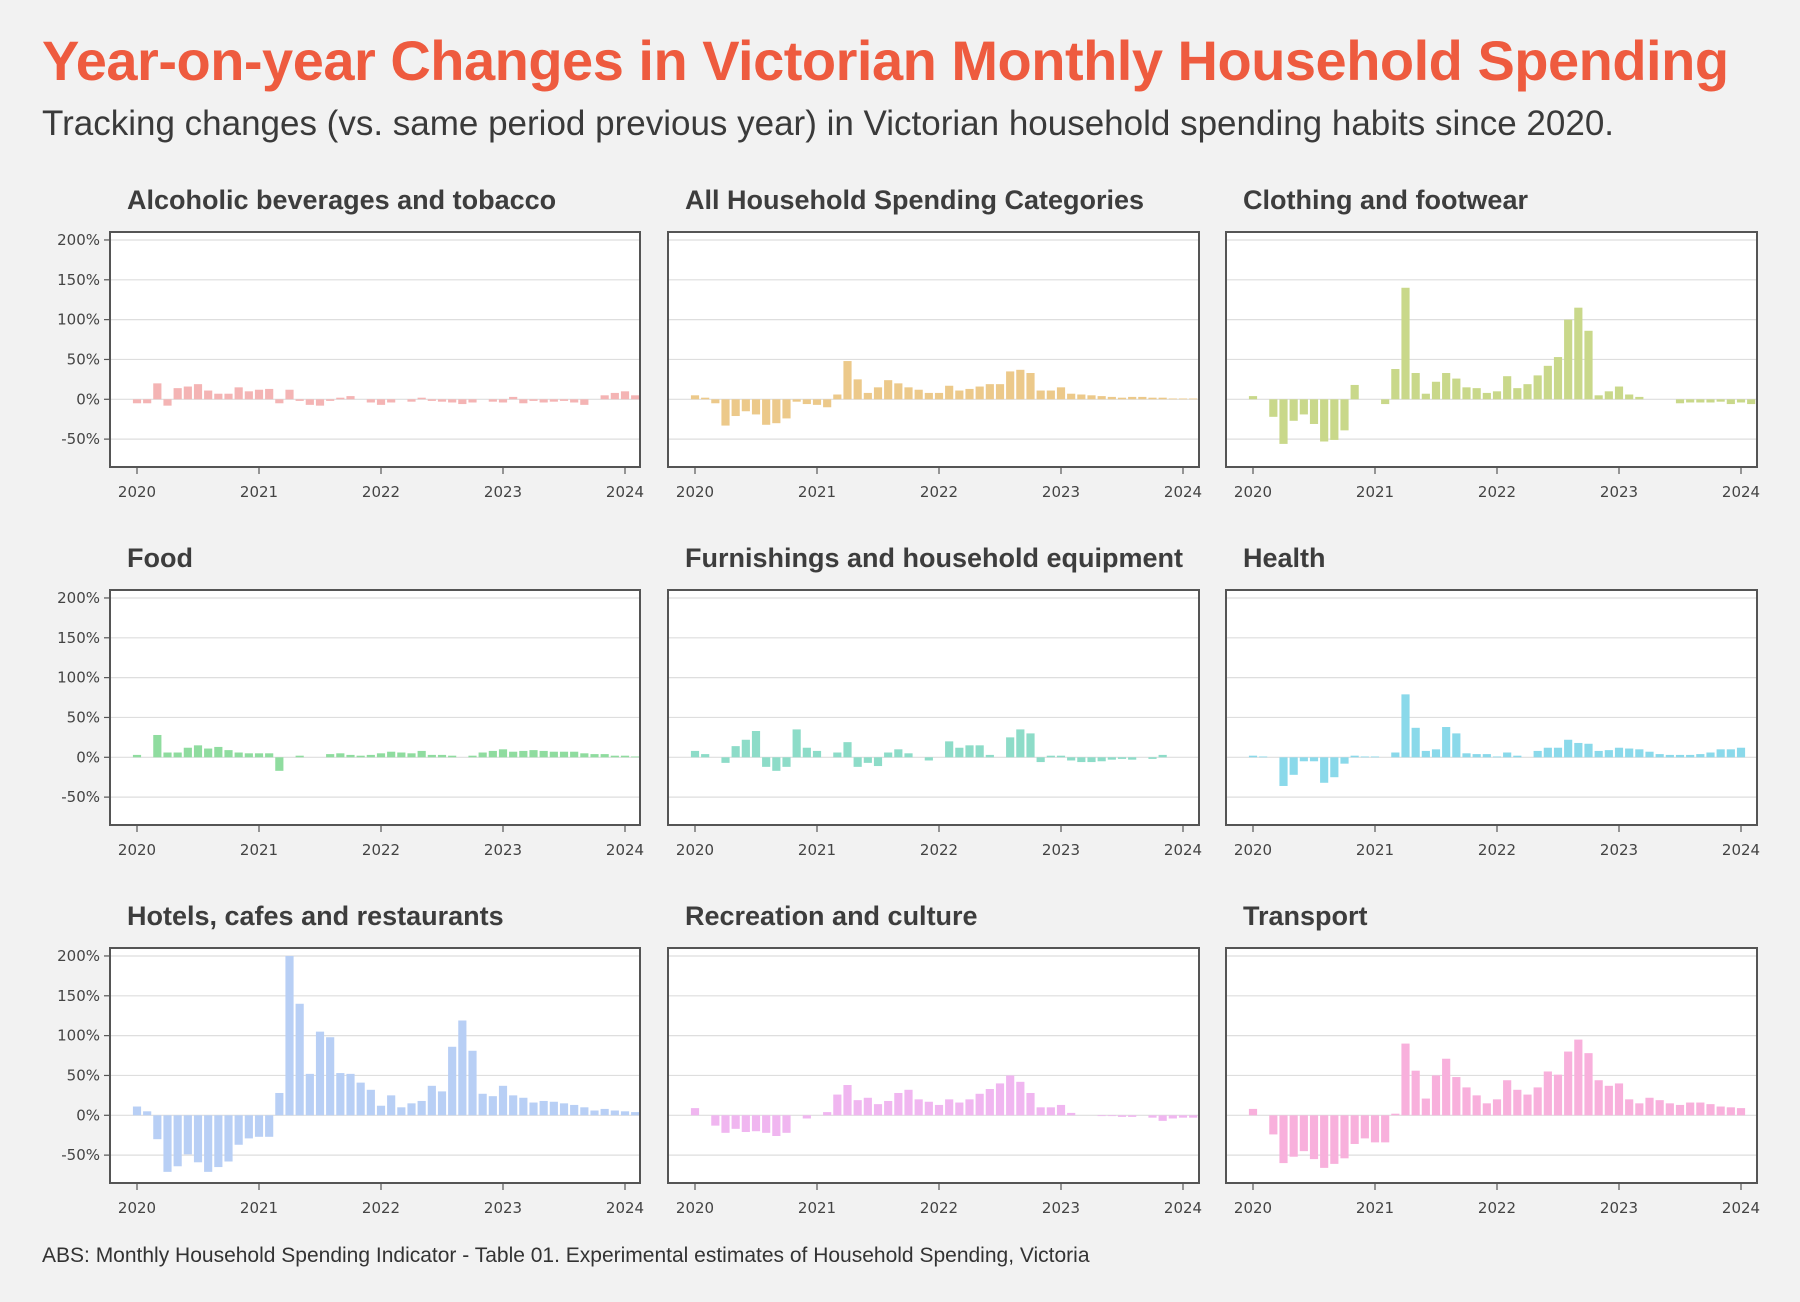  I want to click on y-tick-label: -50%, so click(80, 797).